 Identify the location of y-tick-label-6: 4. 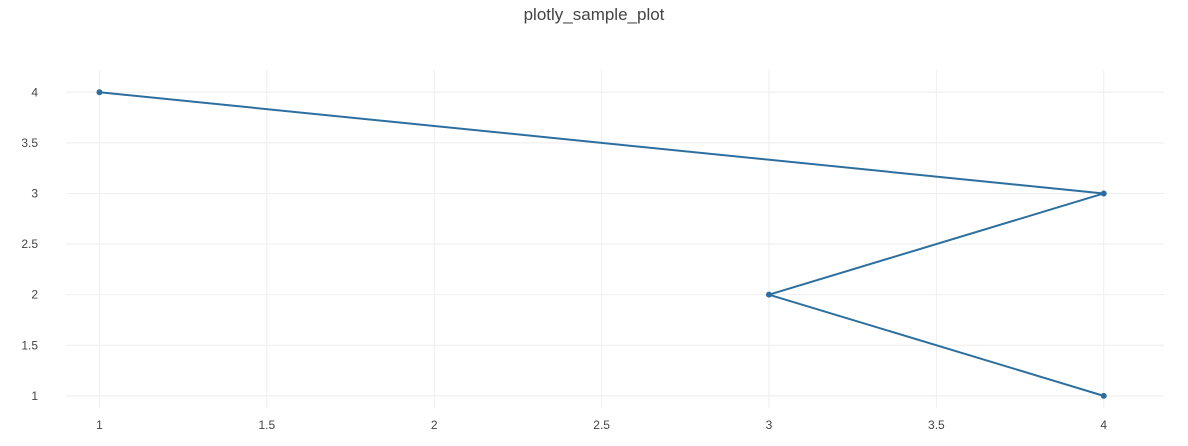
(34, 92).